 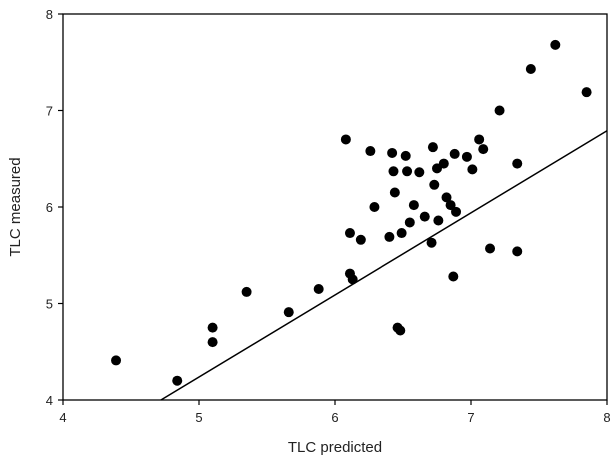 I want to click on x-tick-label: 5, so click(x=198, y=417).